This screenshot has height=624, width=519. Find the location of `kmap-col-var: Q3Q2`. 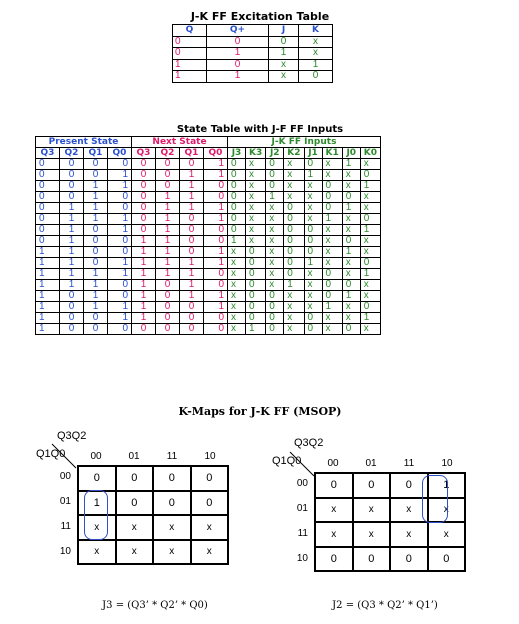

kmap-col-var: Q3Q2 is located at coordinates (309, 443).